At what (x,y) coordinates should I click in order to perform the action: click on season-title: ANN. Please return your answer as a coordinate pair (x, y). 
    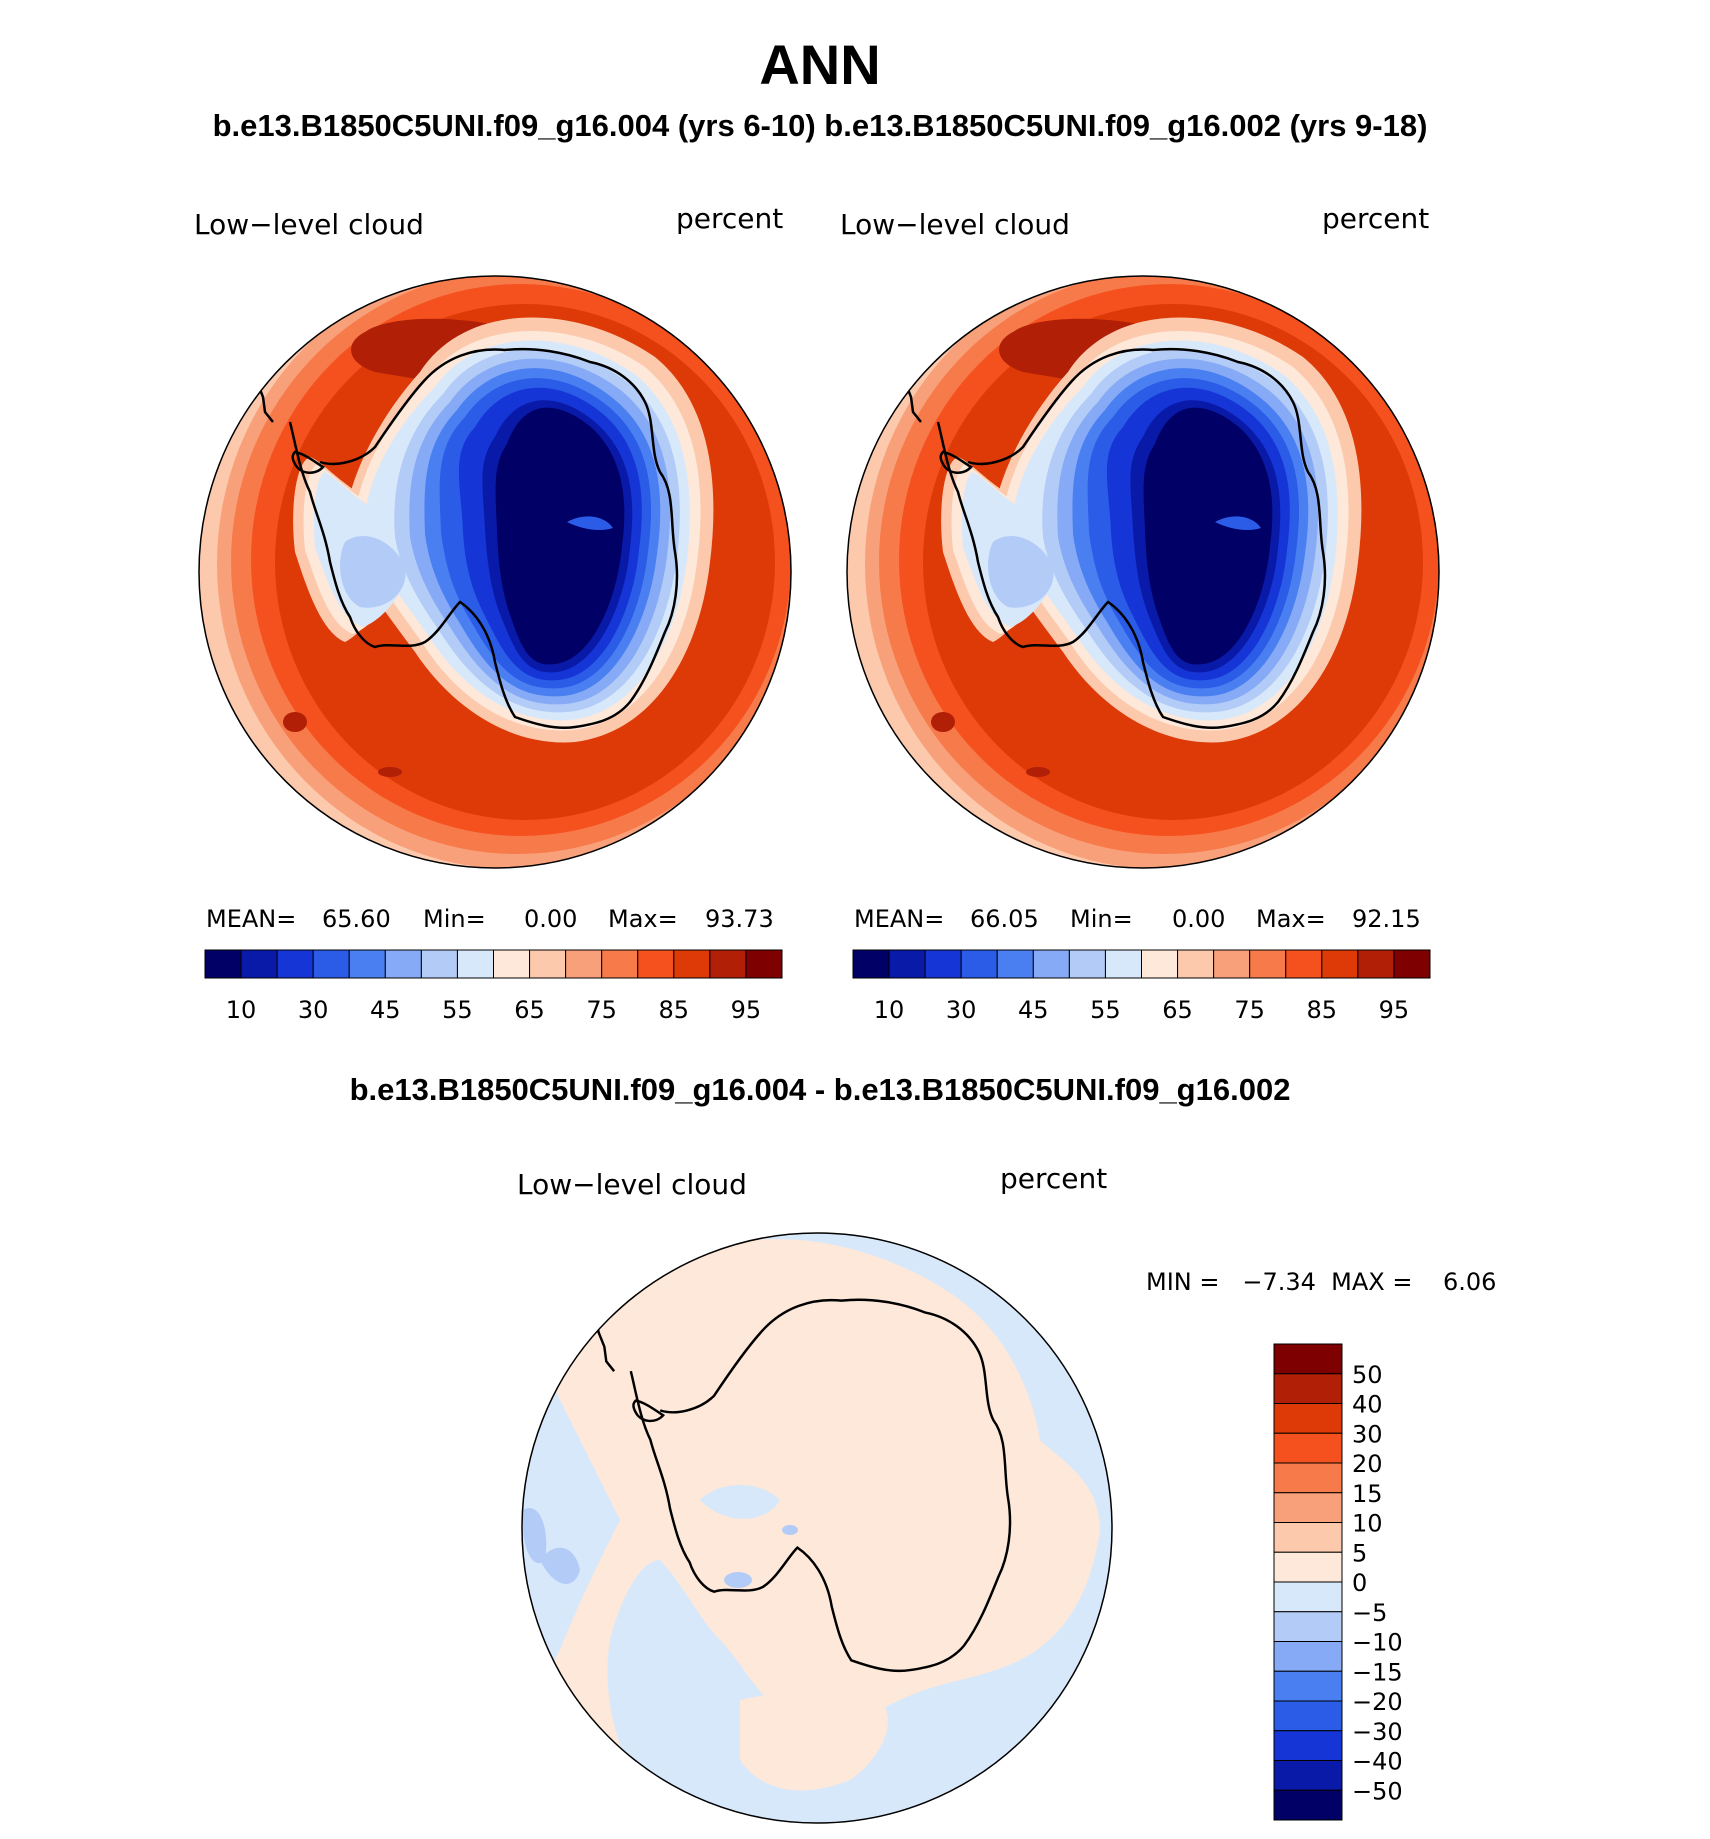
    Looking at the image, I should click on (820, 64).